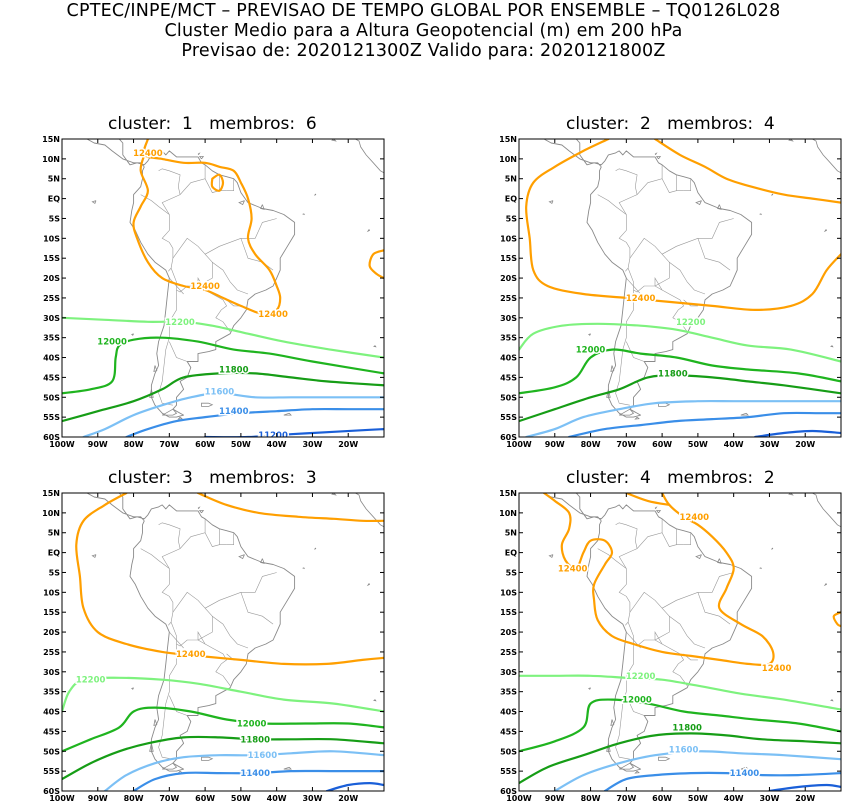  I want to click on lon-tick-label: 50W, so click(241, 444).